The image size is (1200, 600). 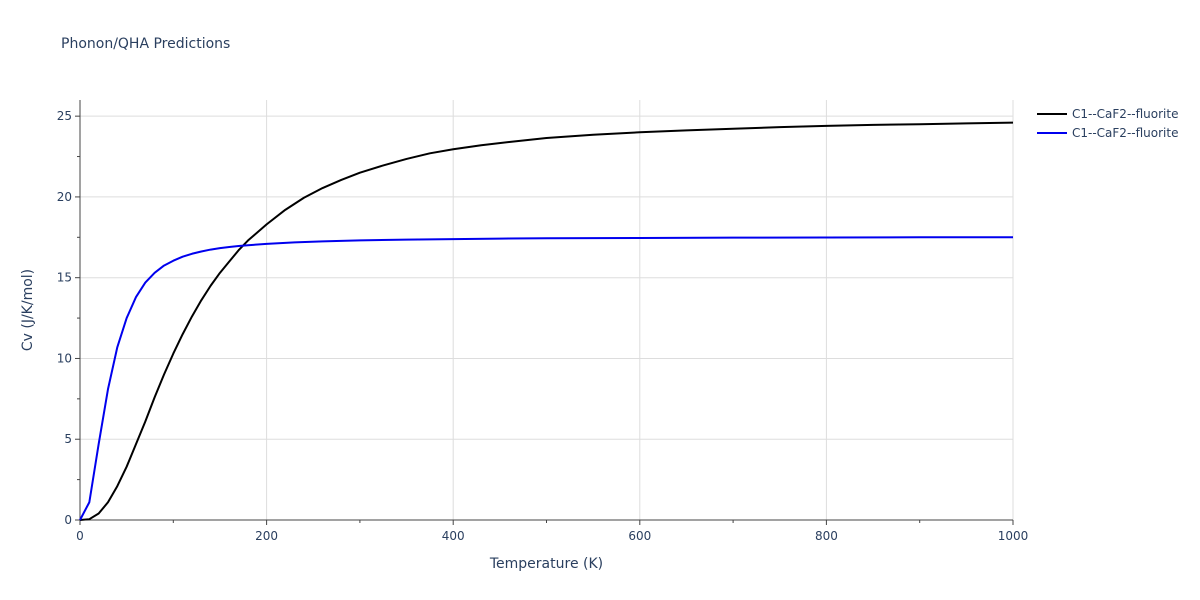 What do you see at coordinates (64, 358) in the screenshot?
I see `y-tick-label: 10` at bounding box center [64, 358].